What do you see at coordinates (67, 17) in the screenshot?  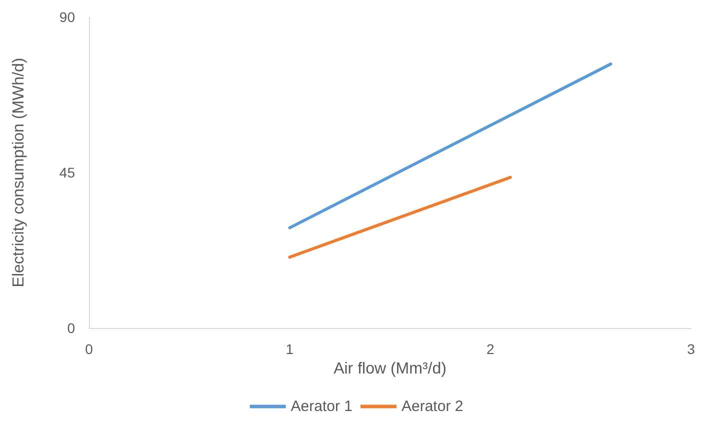 I see `y-tick-label: 90` at bounding box center [67, 17].